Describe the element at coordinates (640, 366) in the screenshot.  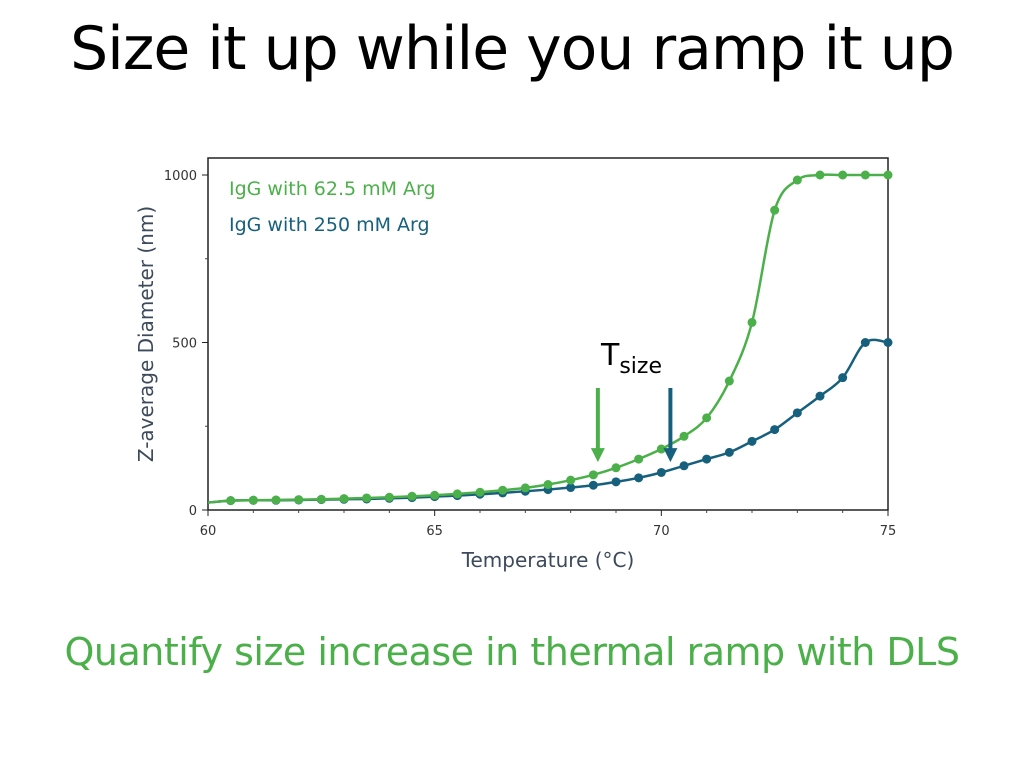
I see `tsize-subscript: size` at that location.